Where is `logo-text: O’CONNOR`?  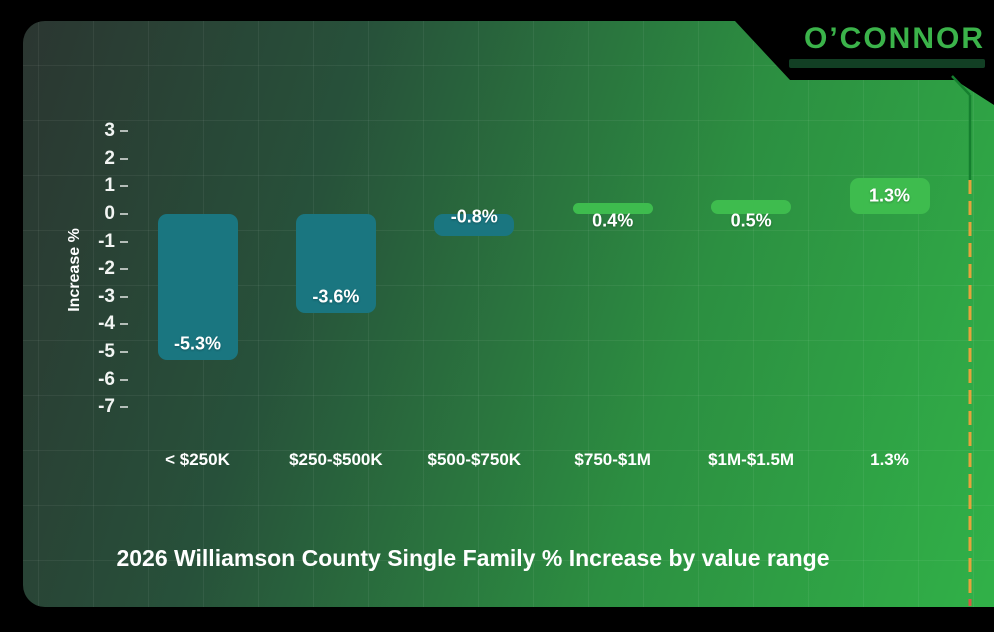
logo-text: O’CONNOR is located at coordinates (894, 38).